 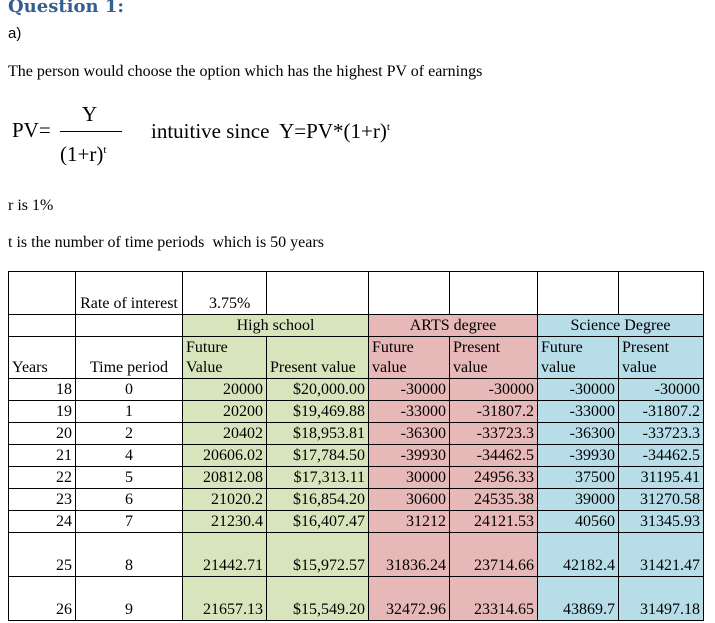 I want to click on table-cell: 31836.24, so click(x=409, y=554).